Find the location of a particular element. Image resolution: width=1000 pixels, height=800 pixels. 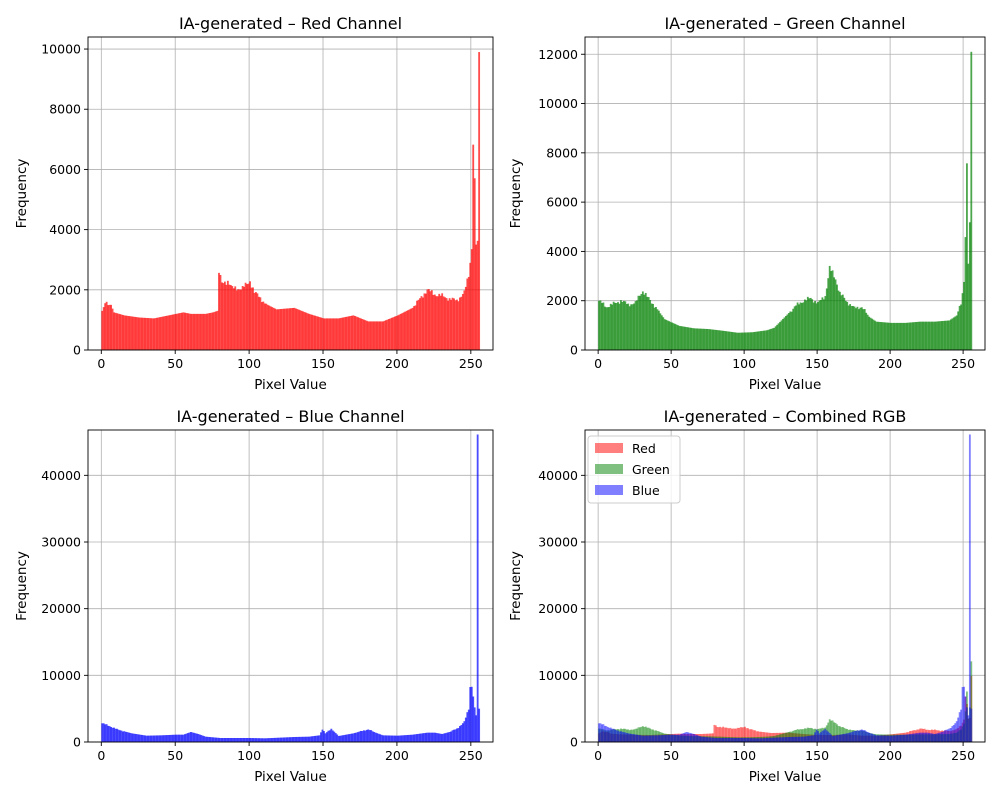

y-tick-label: 0 is located at coordinates (77, 350).